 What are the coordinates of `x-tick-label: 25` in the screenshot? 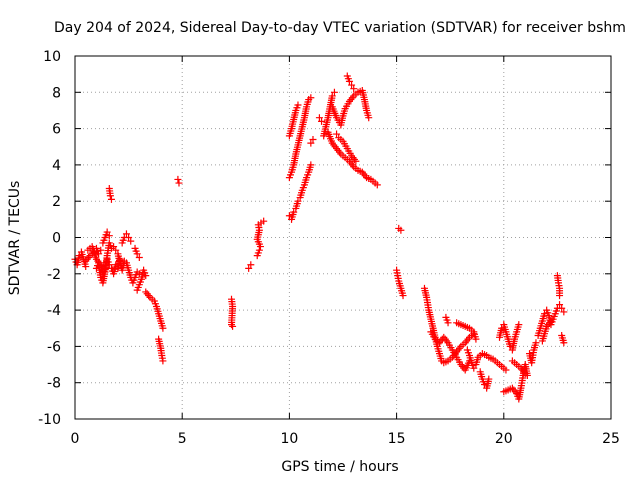 It's located at (611, 439).